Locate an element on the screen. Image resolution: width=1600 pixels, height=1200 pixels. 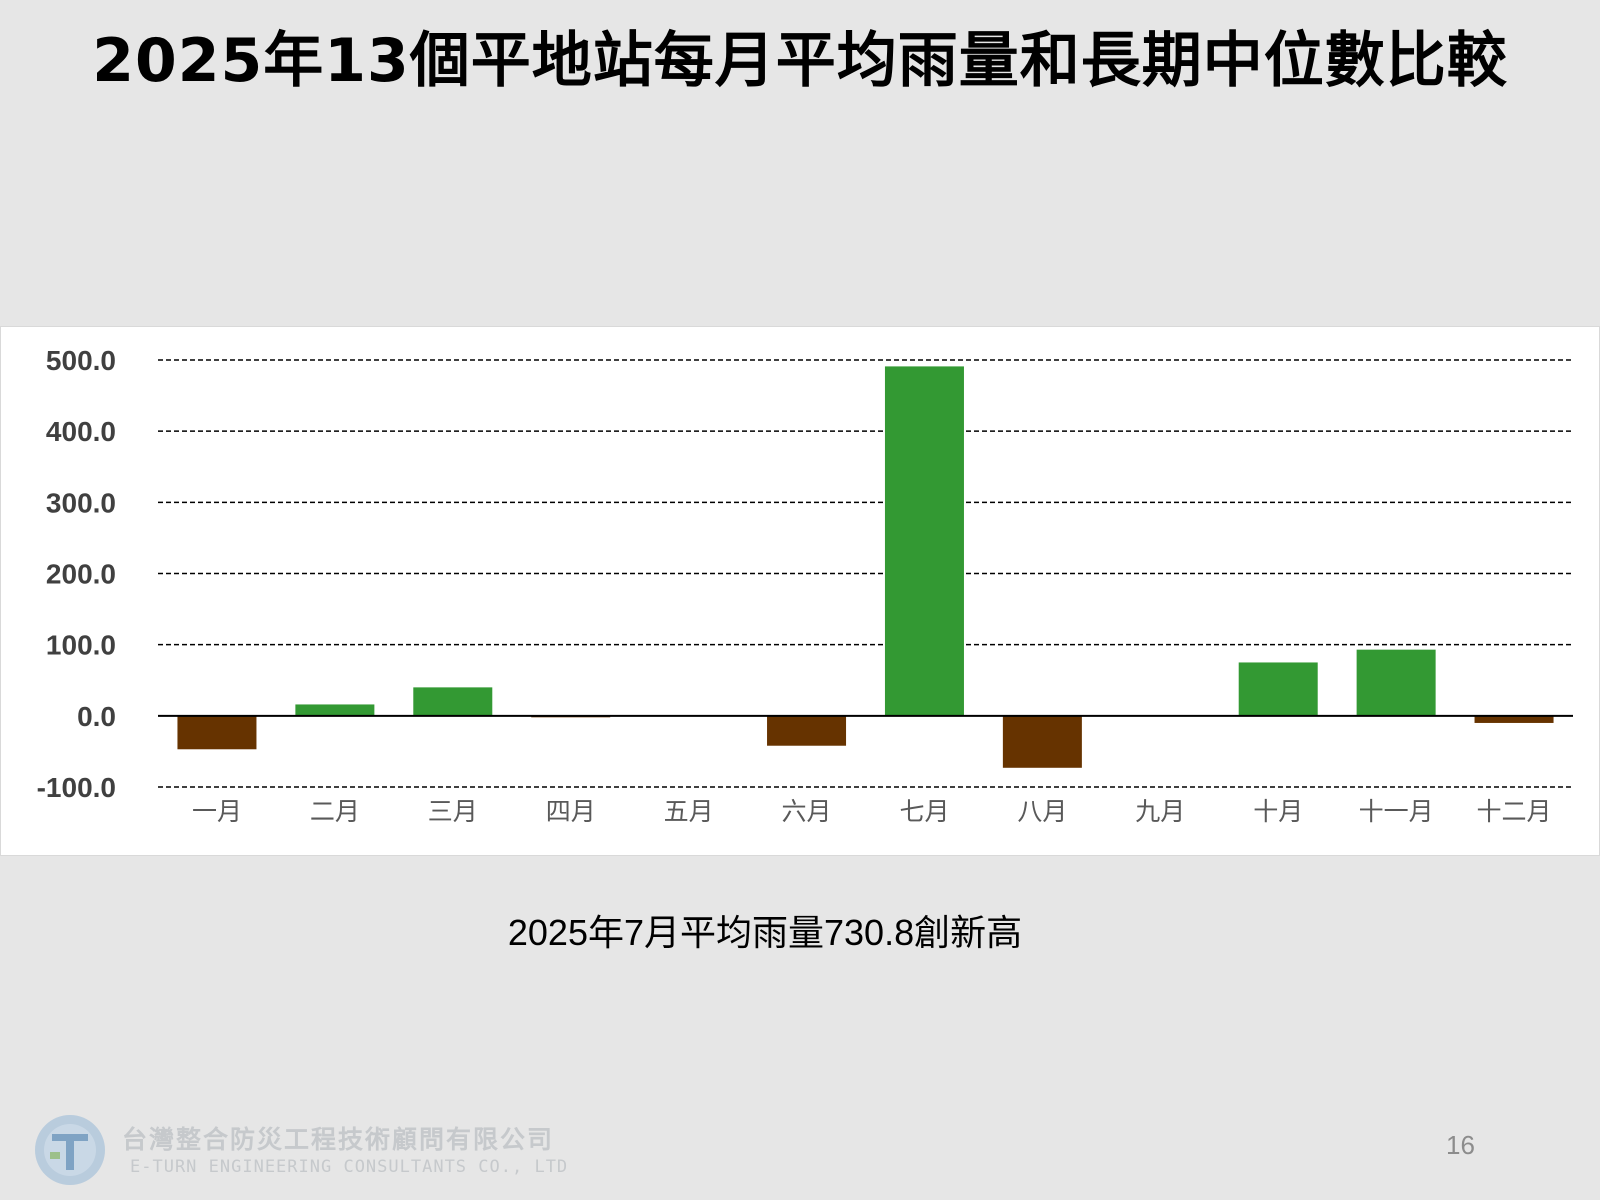
y-axis-ticks: 500.0 400.0 300.0 200.0 100.0 0.0 -100.0 is located at coordinates (76, 574).